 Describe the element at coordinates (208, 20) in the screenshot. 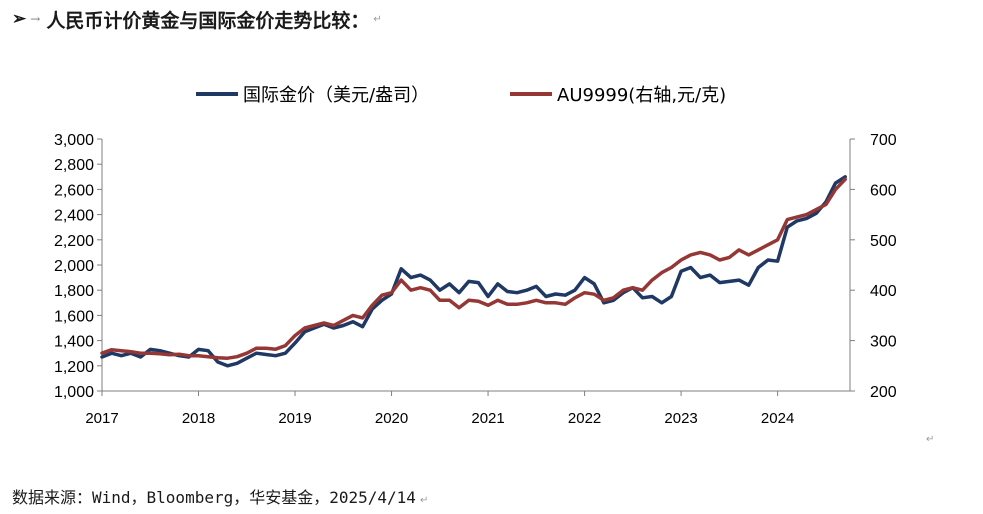

I see `heading-title: 人民币计价黄金与国际金价走势比较：` at that location.